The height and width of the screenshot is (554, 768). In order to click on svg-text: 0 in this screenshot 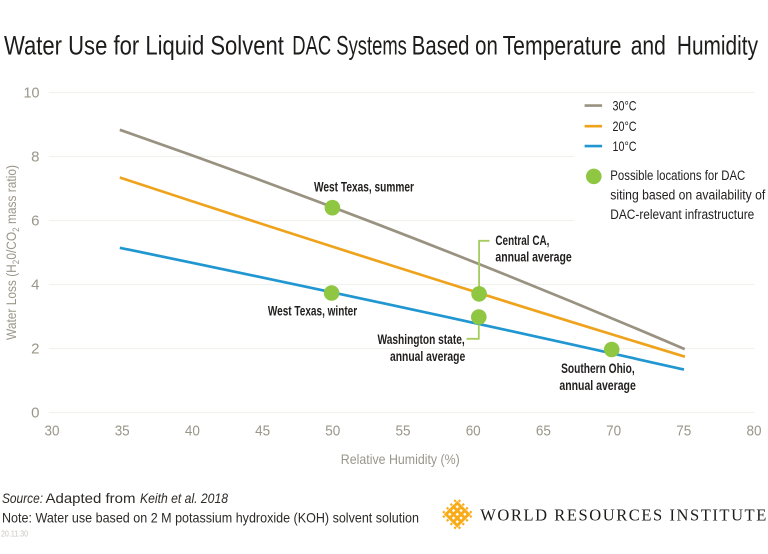, I will do `click(35, 413)`.